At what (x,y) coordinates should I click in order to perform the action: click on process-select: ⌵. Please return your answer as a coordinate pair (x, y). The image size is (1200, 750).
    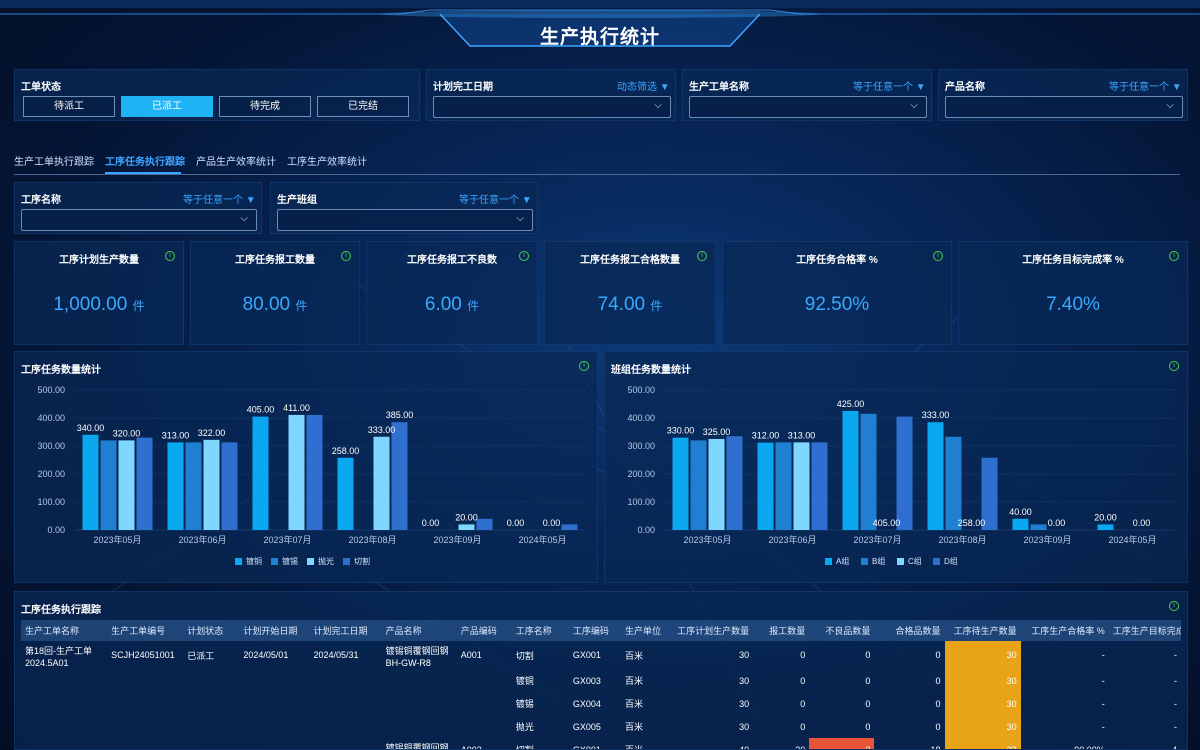
    Looking at the image, I should click on (139, 220).